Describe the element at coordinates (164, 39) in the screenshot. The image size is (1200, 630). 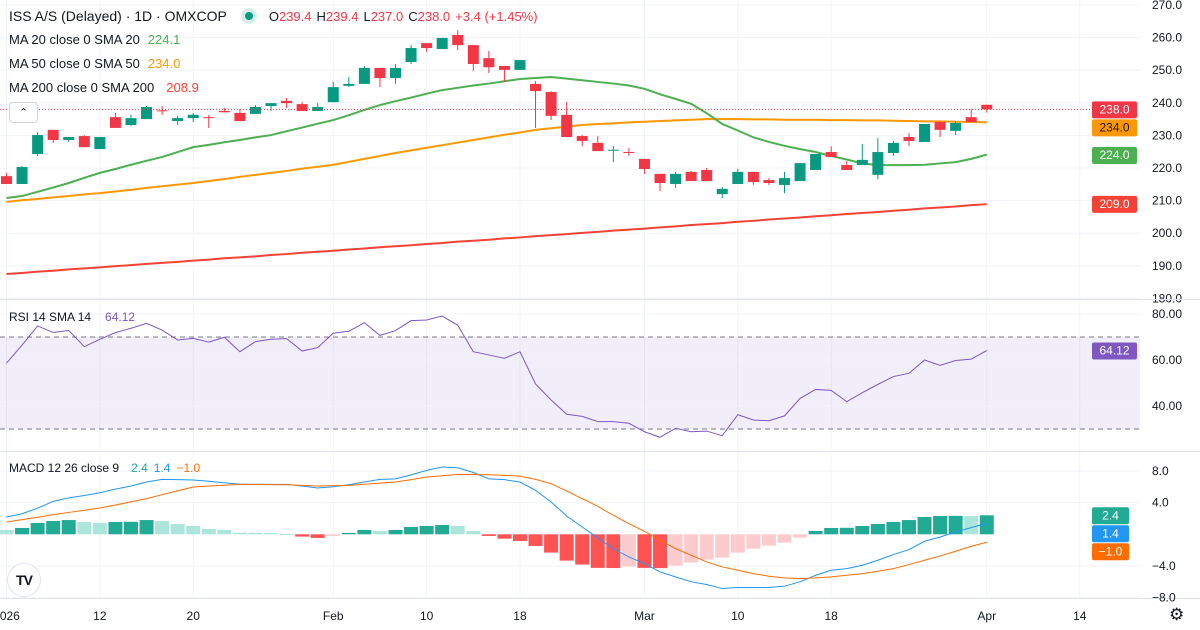
I see `ma20-value: 224.1` at that location.